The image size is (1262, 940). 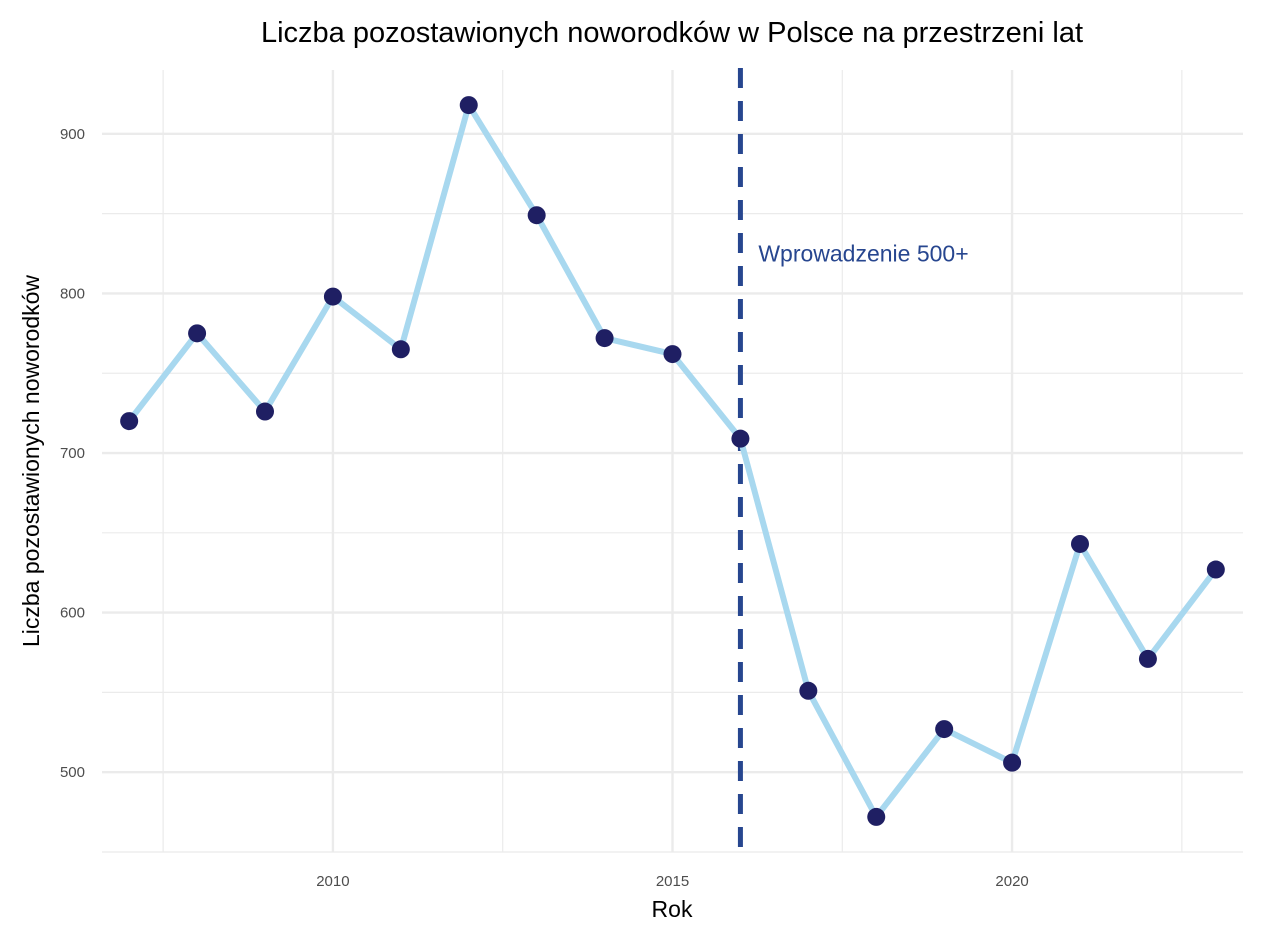 I want to click on x-tick-label: 2010, so click(x=332, y=881).